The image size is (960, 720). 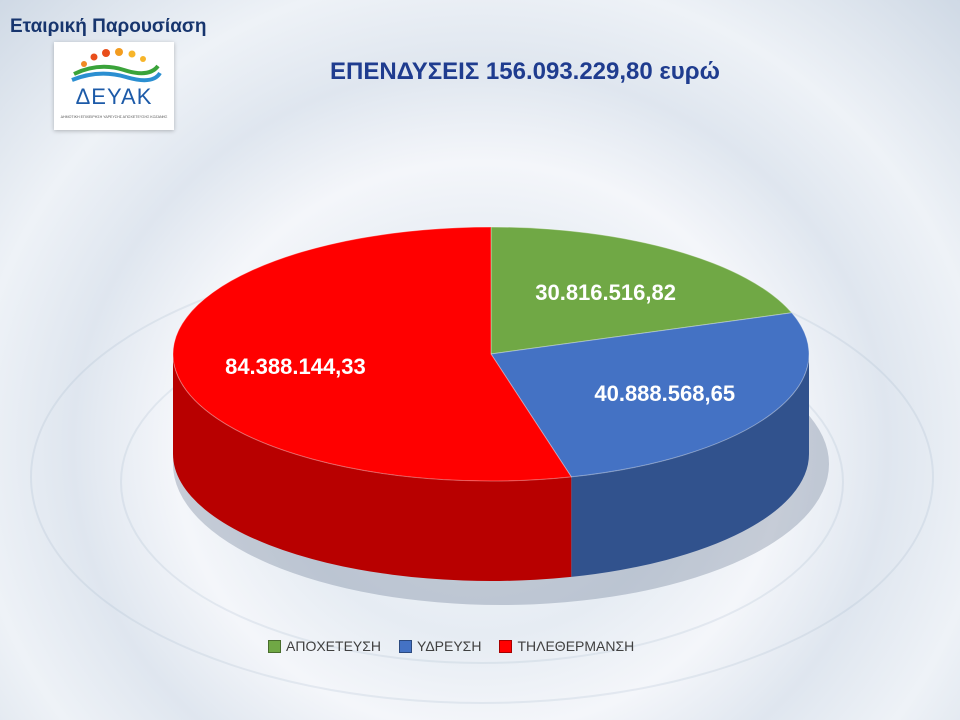 What do you see at coordinates (274, 646) in the screenshot?
I see `legend-swatch-green` at bounding box center [274, 646].